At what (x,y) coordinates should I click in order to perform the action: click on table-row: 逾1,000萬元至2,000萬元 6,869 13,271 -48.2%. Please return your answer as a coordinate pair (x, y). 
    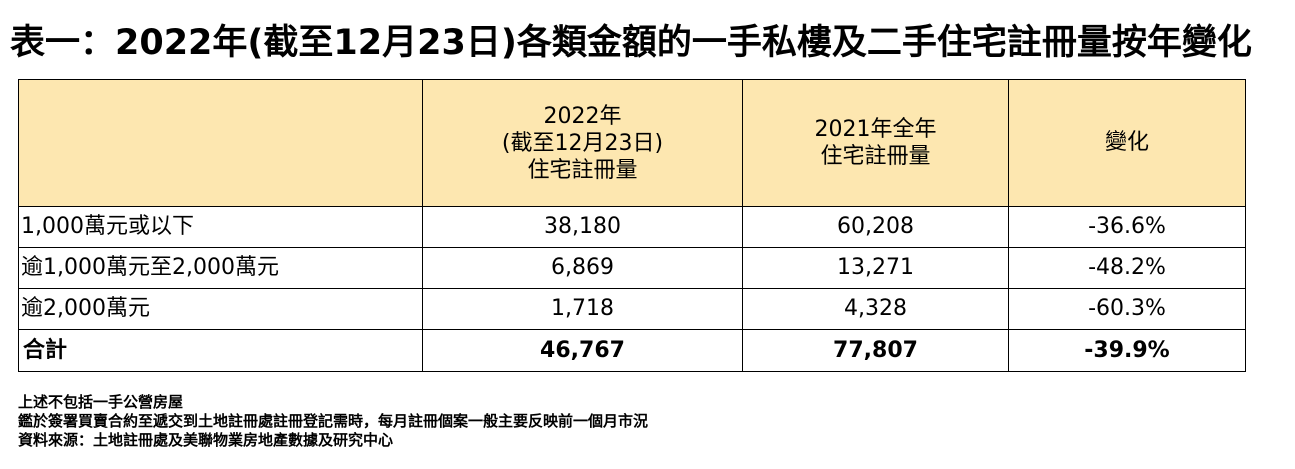
    Looking at the image, I should click on (632, 268).